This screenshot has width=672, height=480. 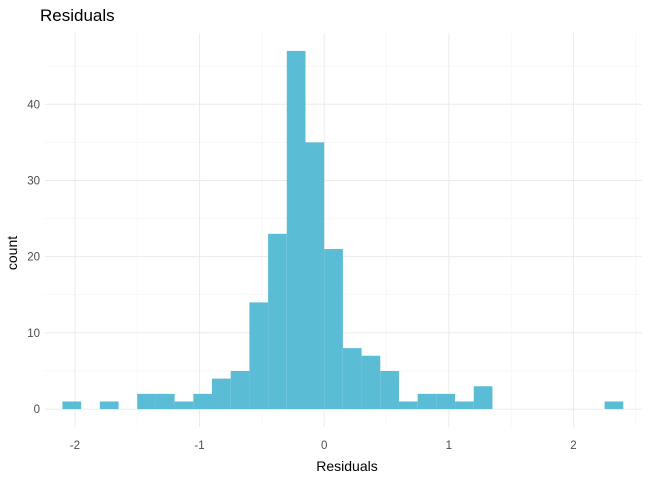 What do you see at coordinates (77, 15) in the screenshot?
I see `chart-title: Residuals` at bounding box center [77, 15].